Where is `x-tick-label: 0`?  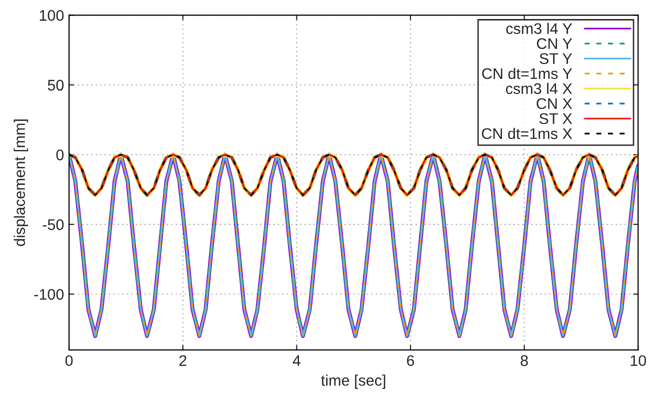 x-tick-label: 0 is located at coordinates (69, 360).